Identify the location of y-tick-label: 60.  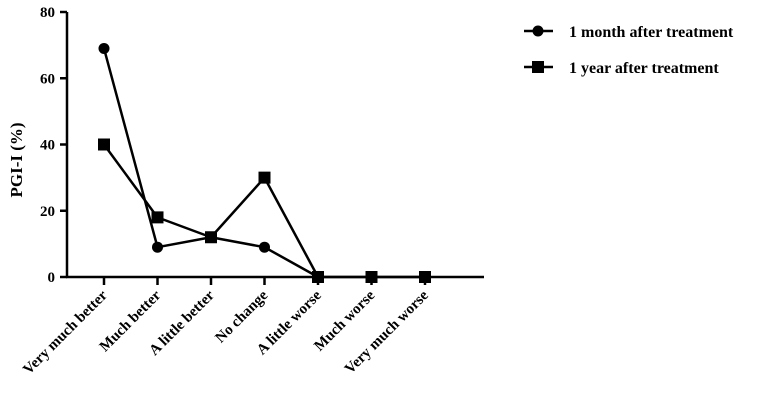
(47, 79).